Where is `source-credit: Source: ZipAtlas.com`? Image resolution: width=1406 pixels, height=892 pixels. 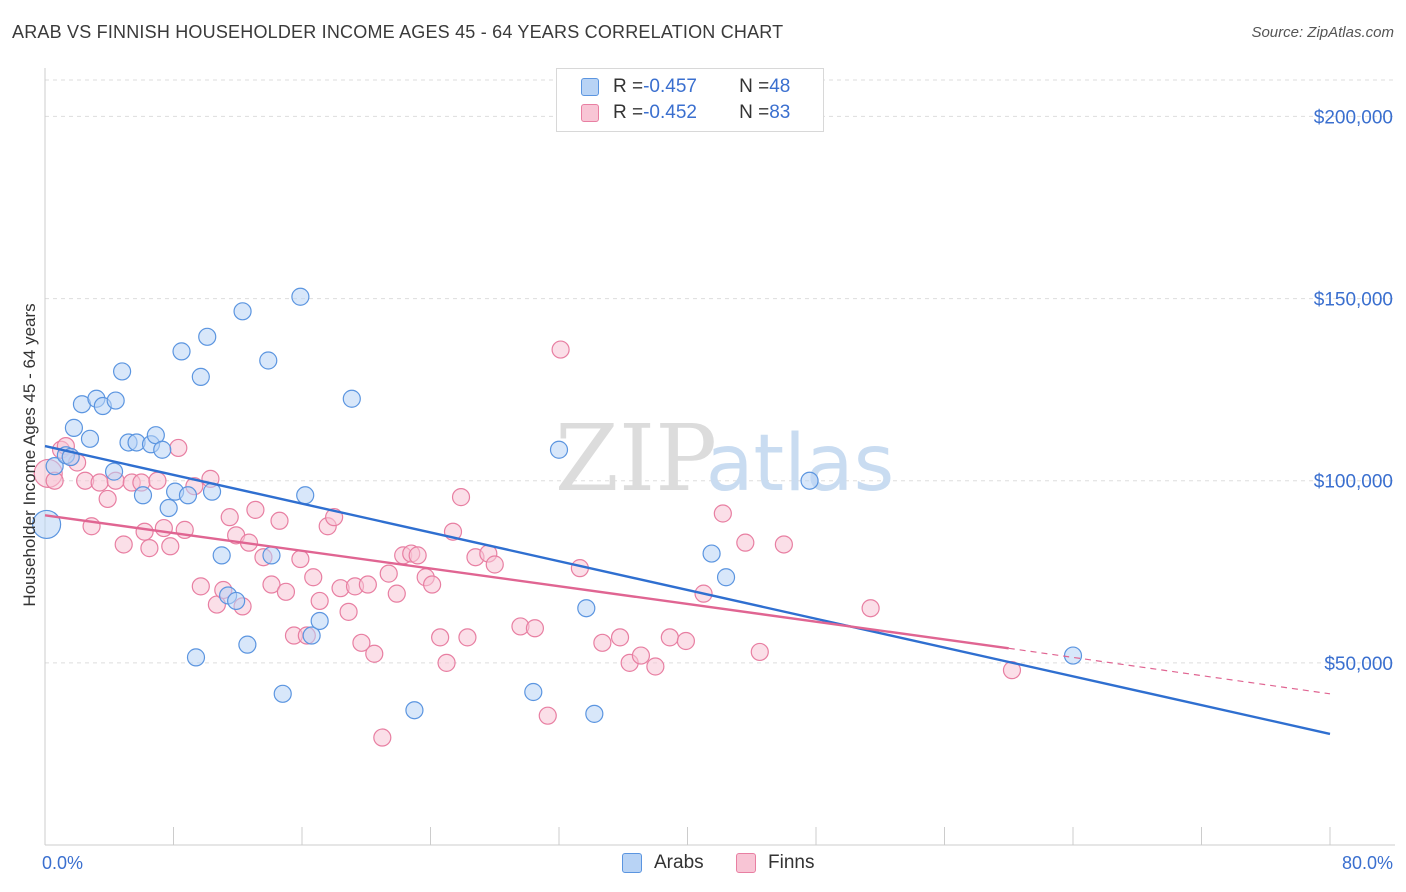
source-credit: Source: ZipAtlas.com is located at coordinates (1322, 32).